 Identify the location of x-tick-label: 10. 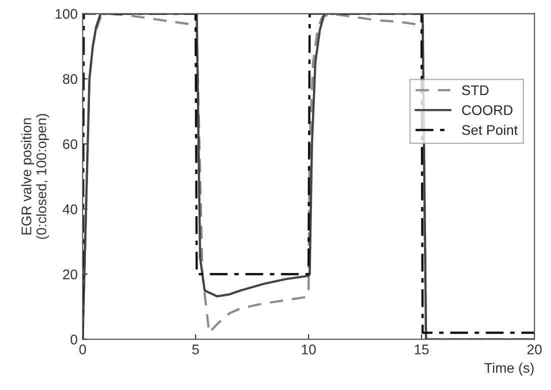
(309, 349).